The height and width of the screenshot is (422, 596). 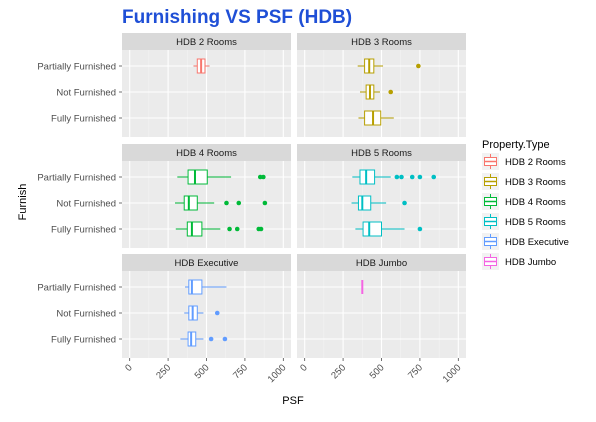 I want to click on y-axis-title: Furnish, so click(x=23, y=202).